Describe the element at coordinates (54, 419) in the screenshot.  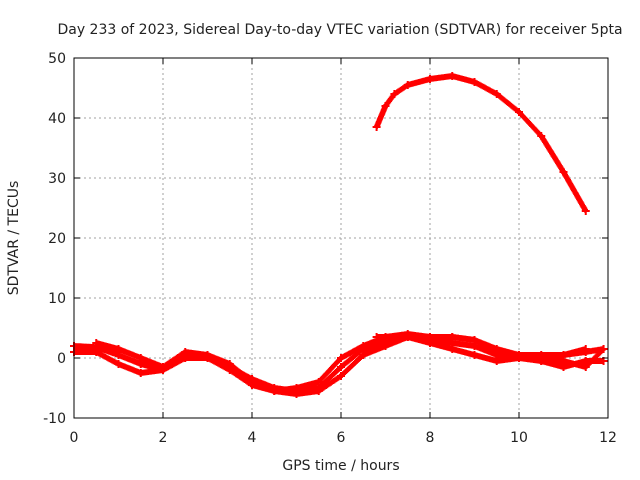
I see `y-tick-label: -10` at that location.